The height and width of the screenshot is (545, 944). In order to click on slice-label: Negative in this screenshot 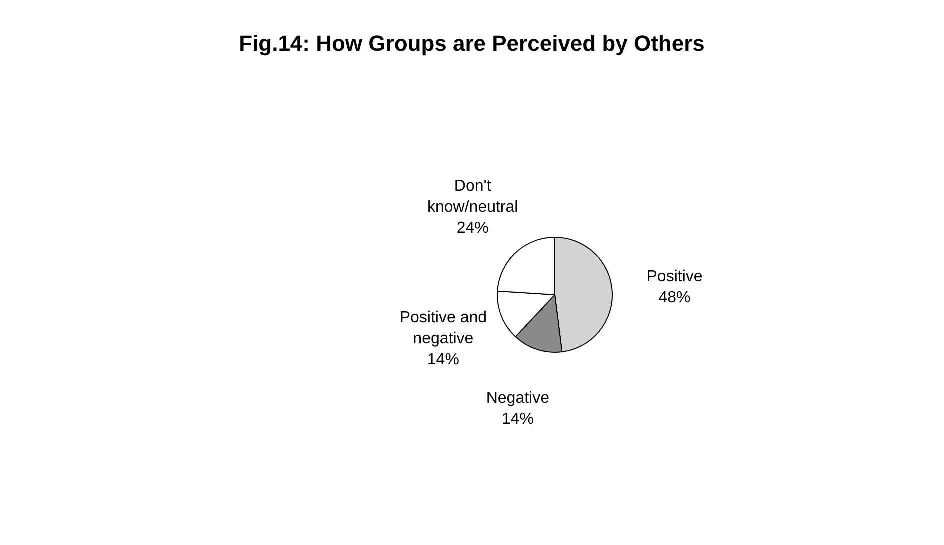, I will do `click(518, 399)`.